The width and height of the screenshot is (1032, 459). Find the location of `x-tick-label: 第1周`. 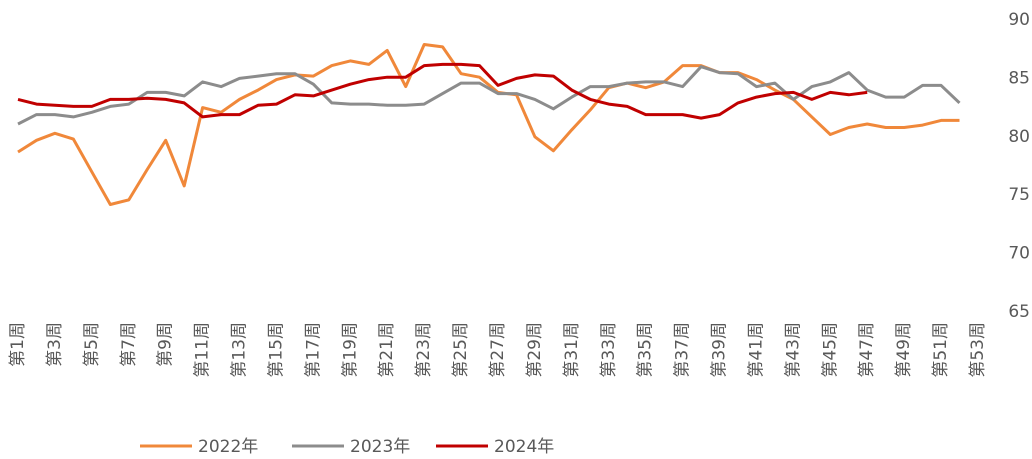

x-tick-label: 第1周 is located at coordinates (18, 344).